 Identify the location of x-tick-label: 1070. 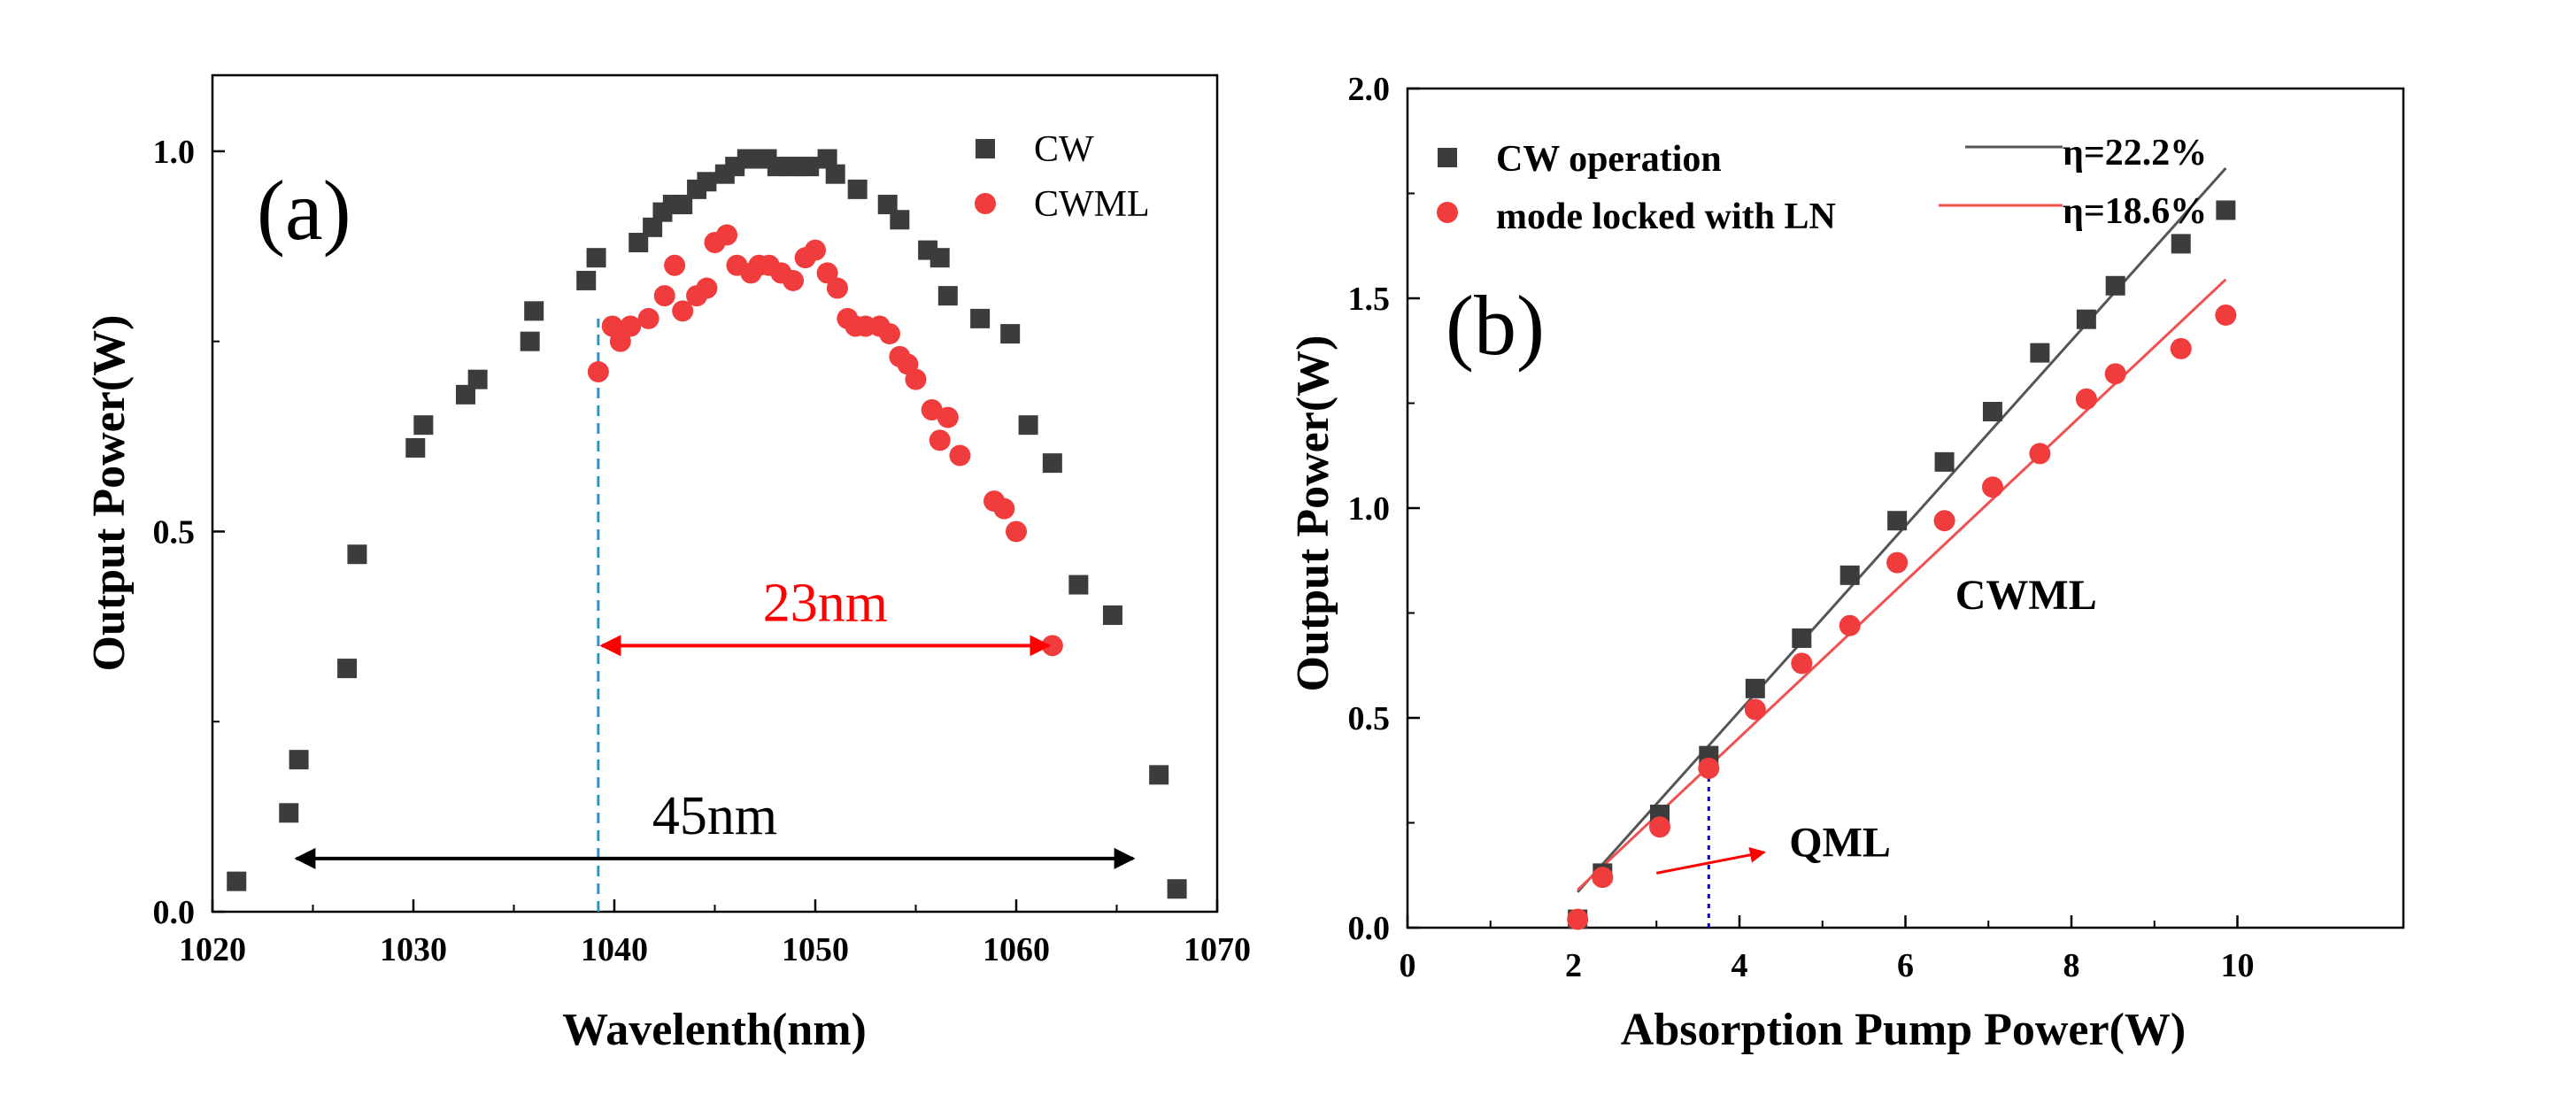
(1217, 949).